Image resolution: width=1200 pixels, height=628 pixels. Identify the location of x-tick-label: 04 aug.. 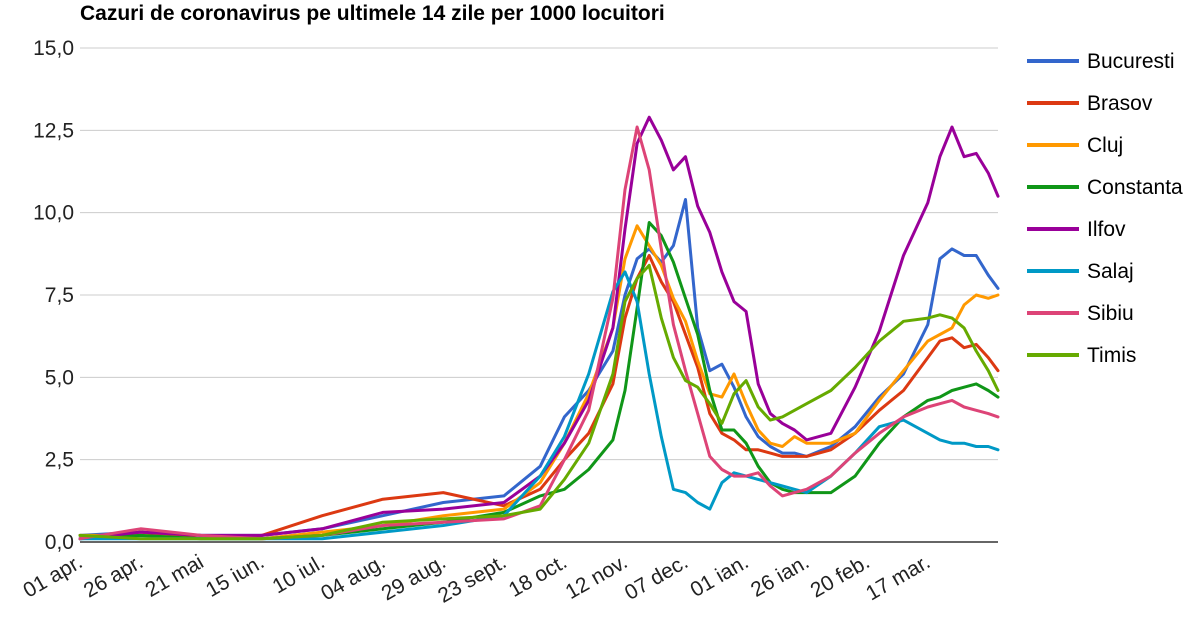
(353, 577).